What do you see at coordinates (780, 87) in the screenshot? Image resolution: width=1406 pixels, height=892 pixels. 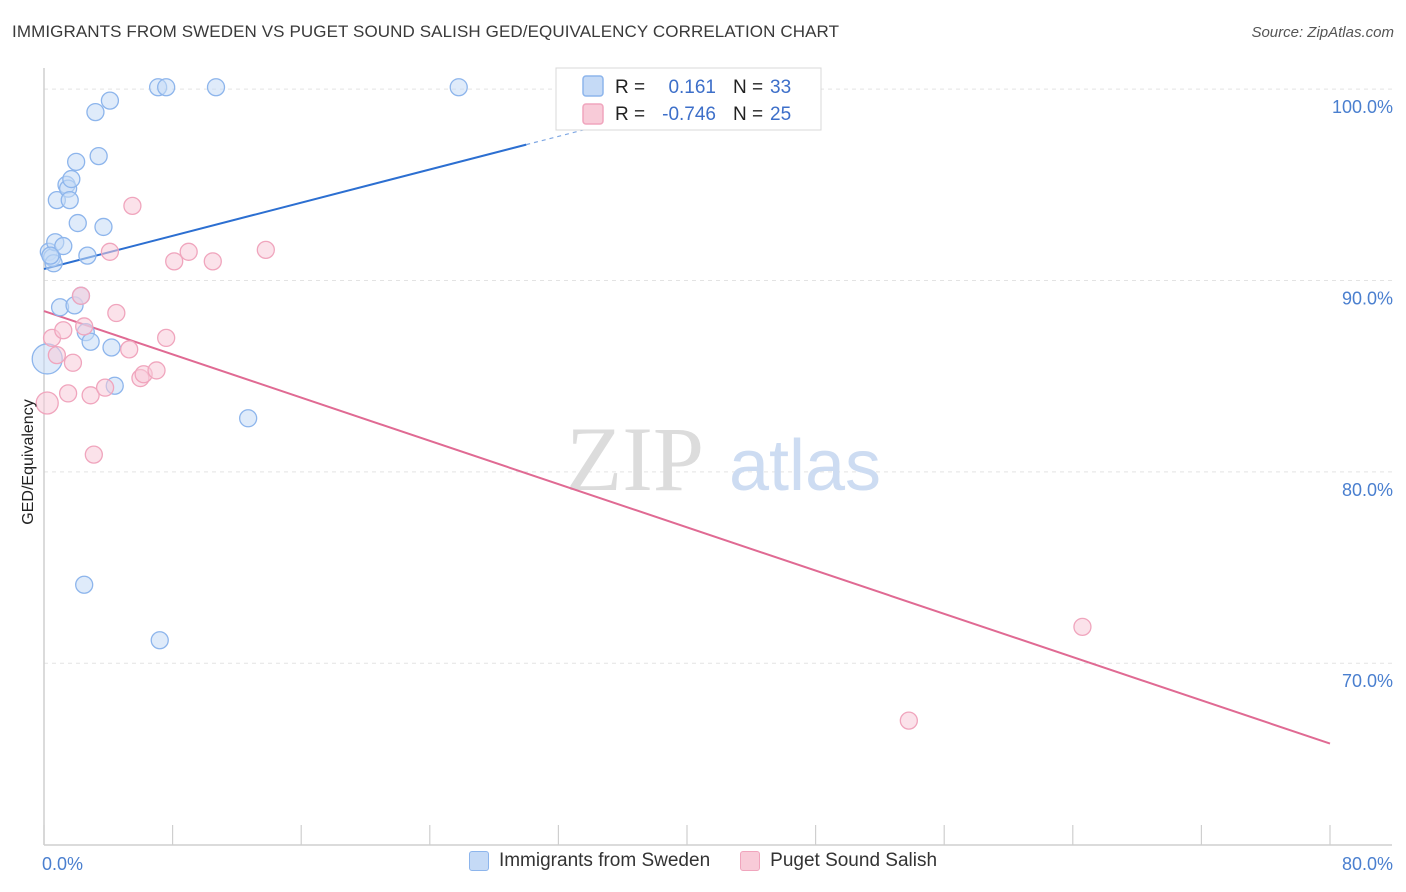 I see `legend-n-value-sweden: 33` at bounding box center [780, 87].